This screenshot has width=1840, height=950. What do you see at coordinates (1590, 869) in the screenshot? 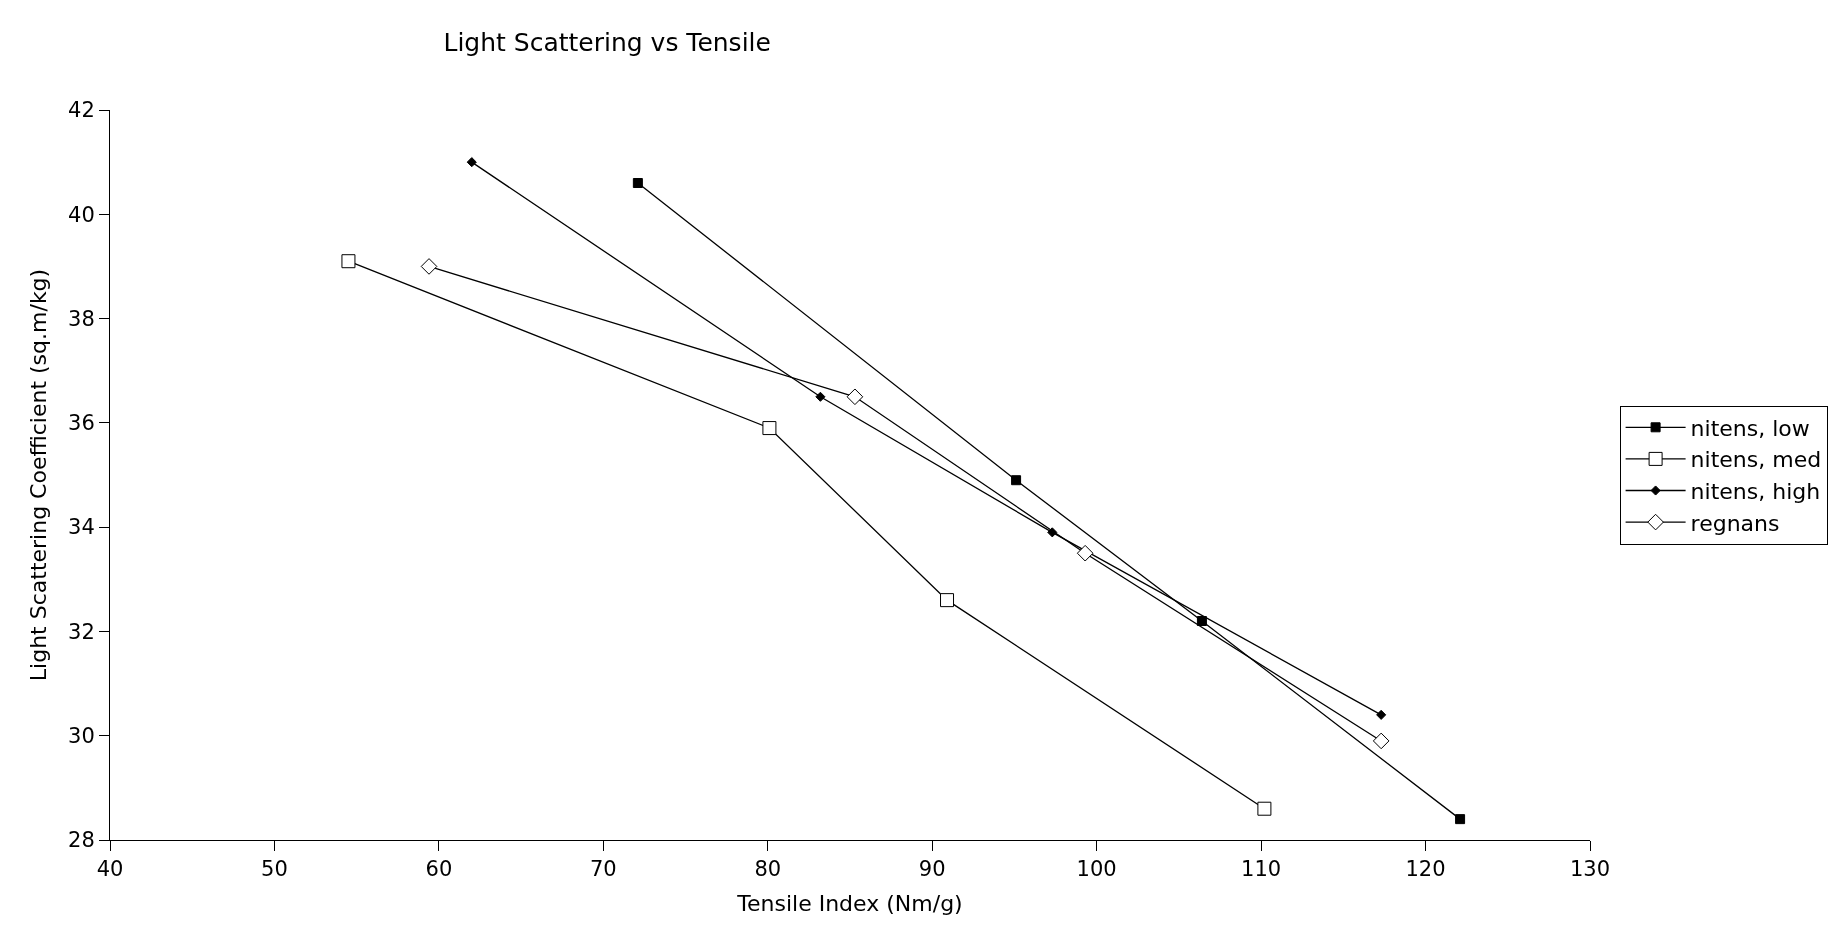
I see `x-tick-label: 130` at bounding box center [1590, 869].